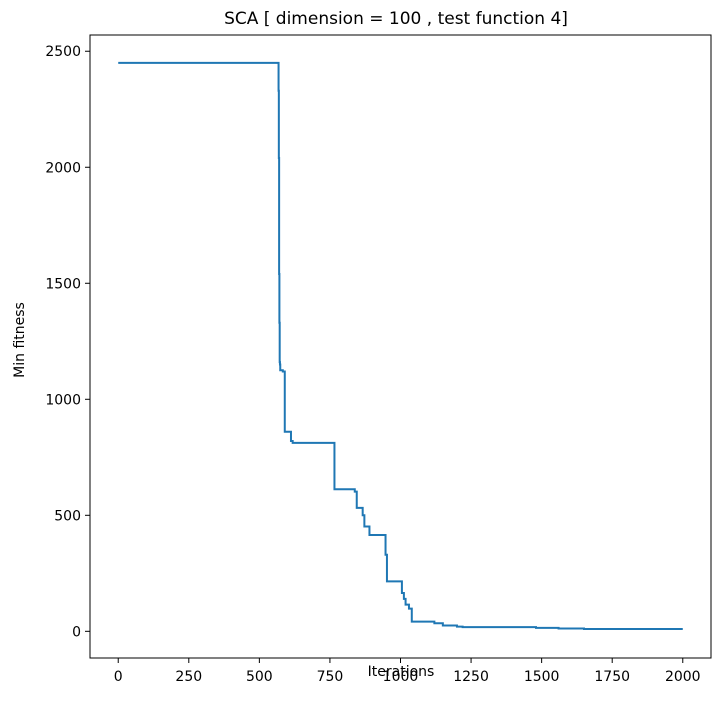  I want to click on y-axis-label: Min fitness, so click(20, 340).